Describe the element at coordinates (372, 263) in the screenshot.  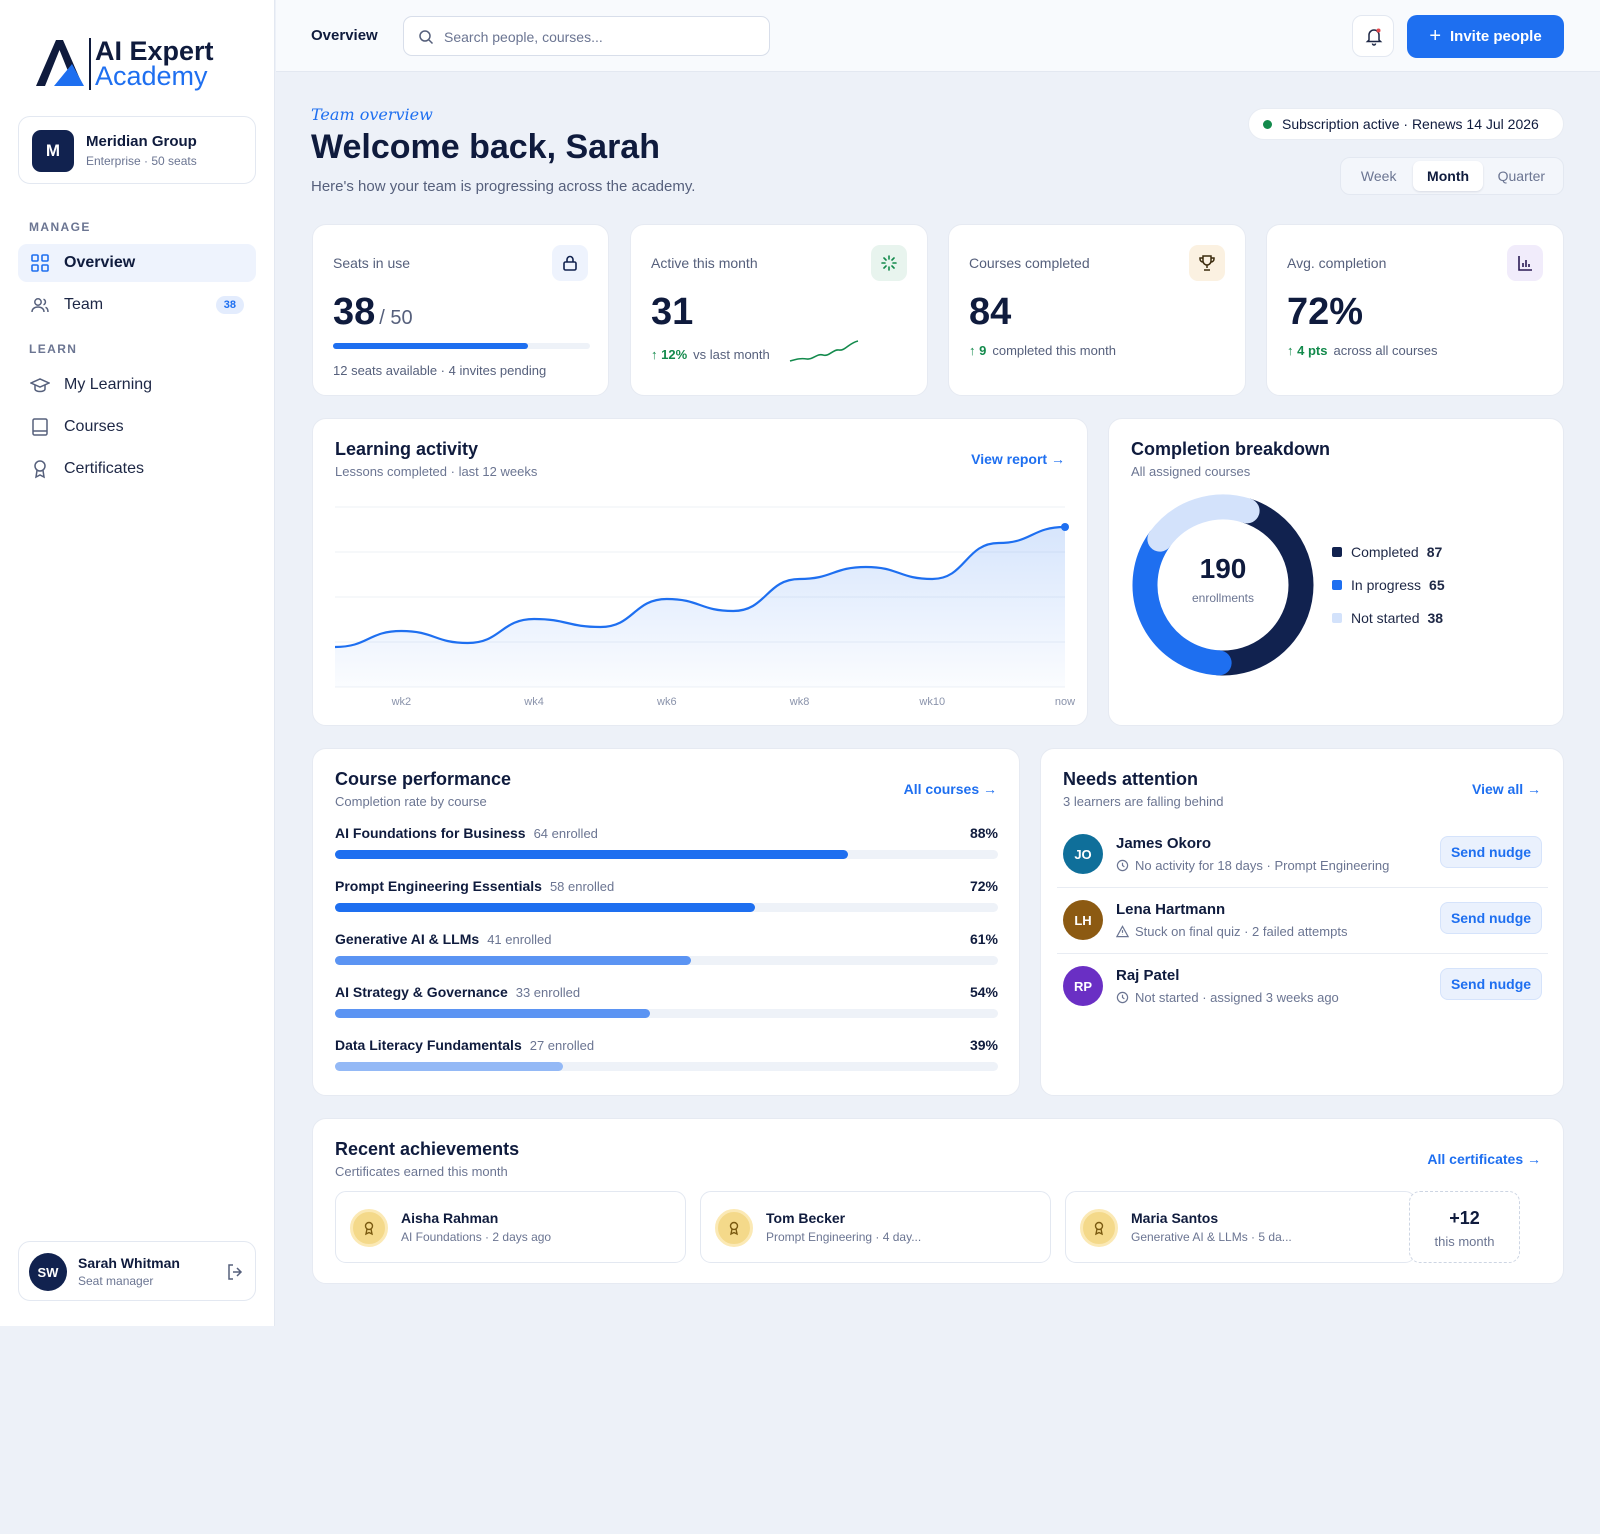
I see `kpi-label: Seats in use` at that location.